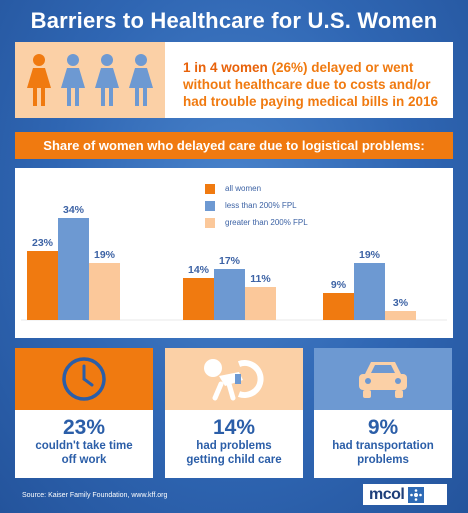 This screenshot has height=513, width=468. I want to click on bar-value-label: 3%, so click(401, 303).